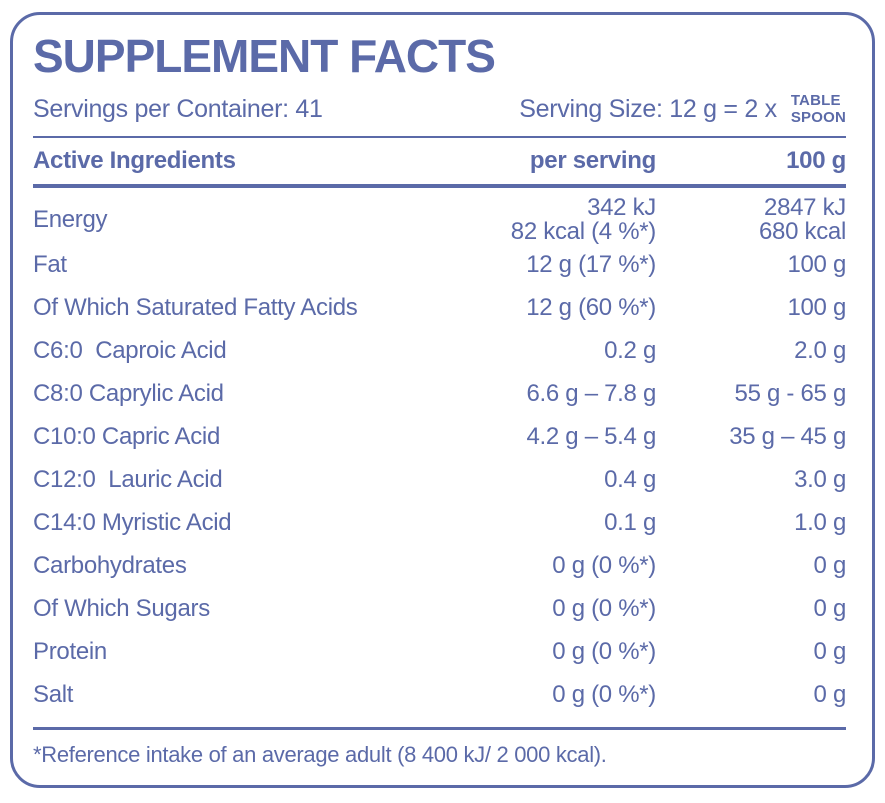 This screenshot has height=803, width=885. Describe the element at coordinates (439, 695) in the screenshot. I see `table-row: Salt 0 g (0 %*) 0 g` at that location.